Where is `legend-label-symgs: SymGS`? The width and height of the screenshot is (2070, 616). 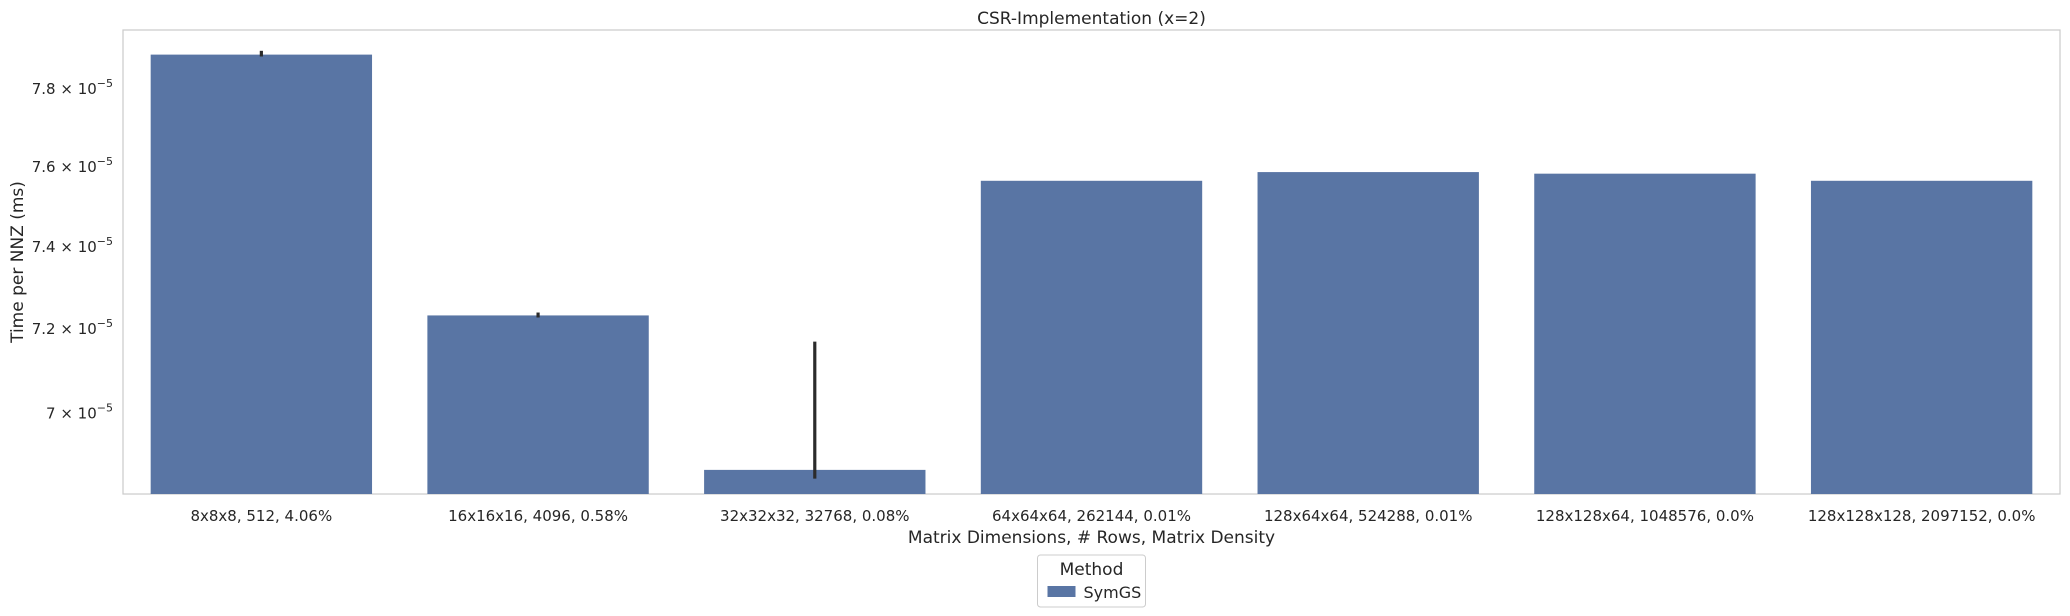 legend-label-symgs: SymGS is located at coordinates (1113, 592).